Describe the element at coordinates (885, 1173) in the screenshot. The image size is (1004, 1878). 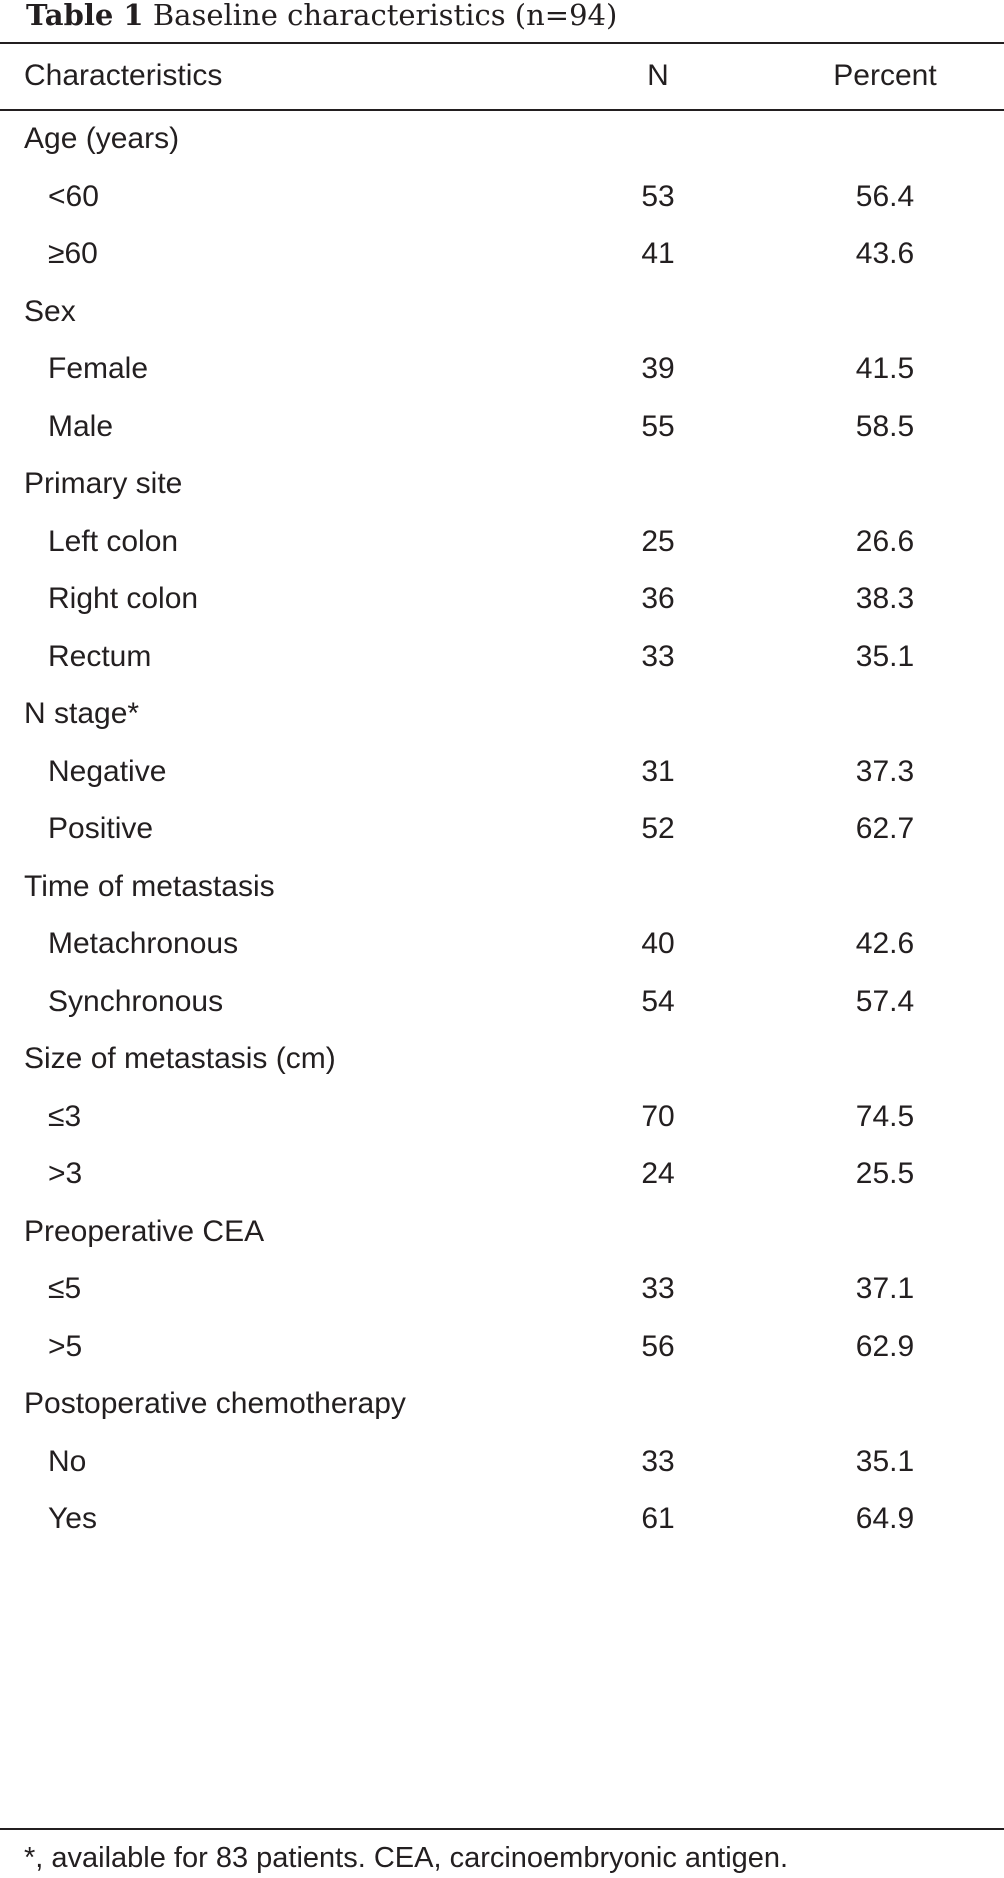
I see `row-percent: 25.5` at that location.